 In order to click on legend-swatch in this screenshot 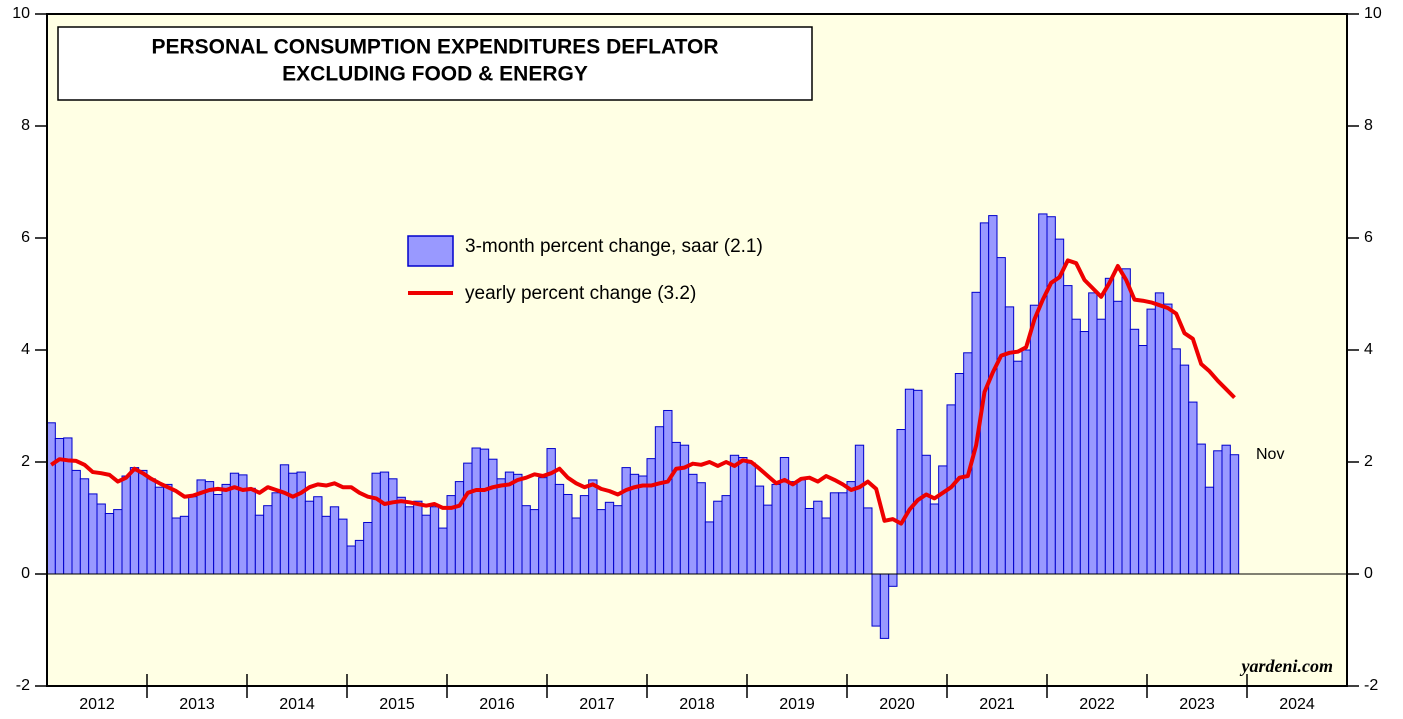, I will do `click(430, 251)`.